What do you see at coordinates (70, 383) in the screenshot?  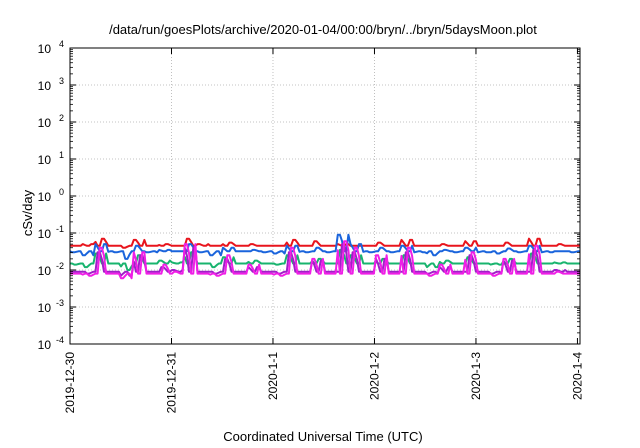 I see `x-tick-label: 2019-12-30` at bounding box center [70, 383].